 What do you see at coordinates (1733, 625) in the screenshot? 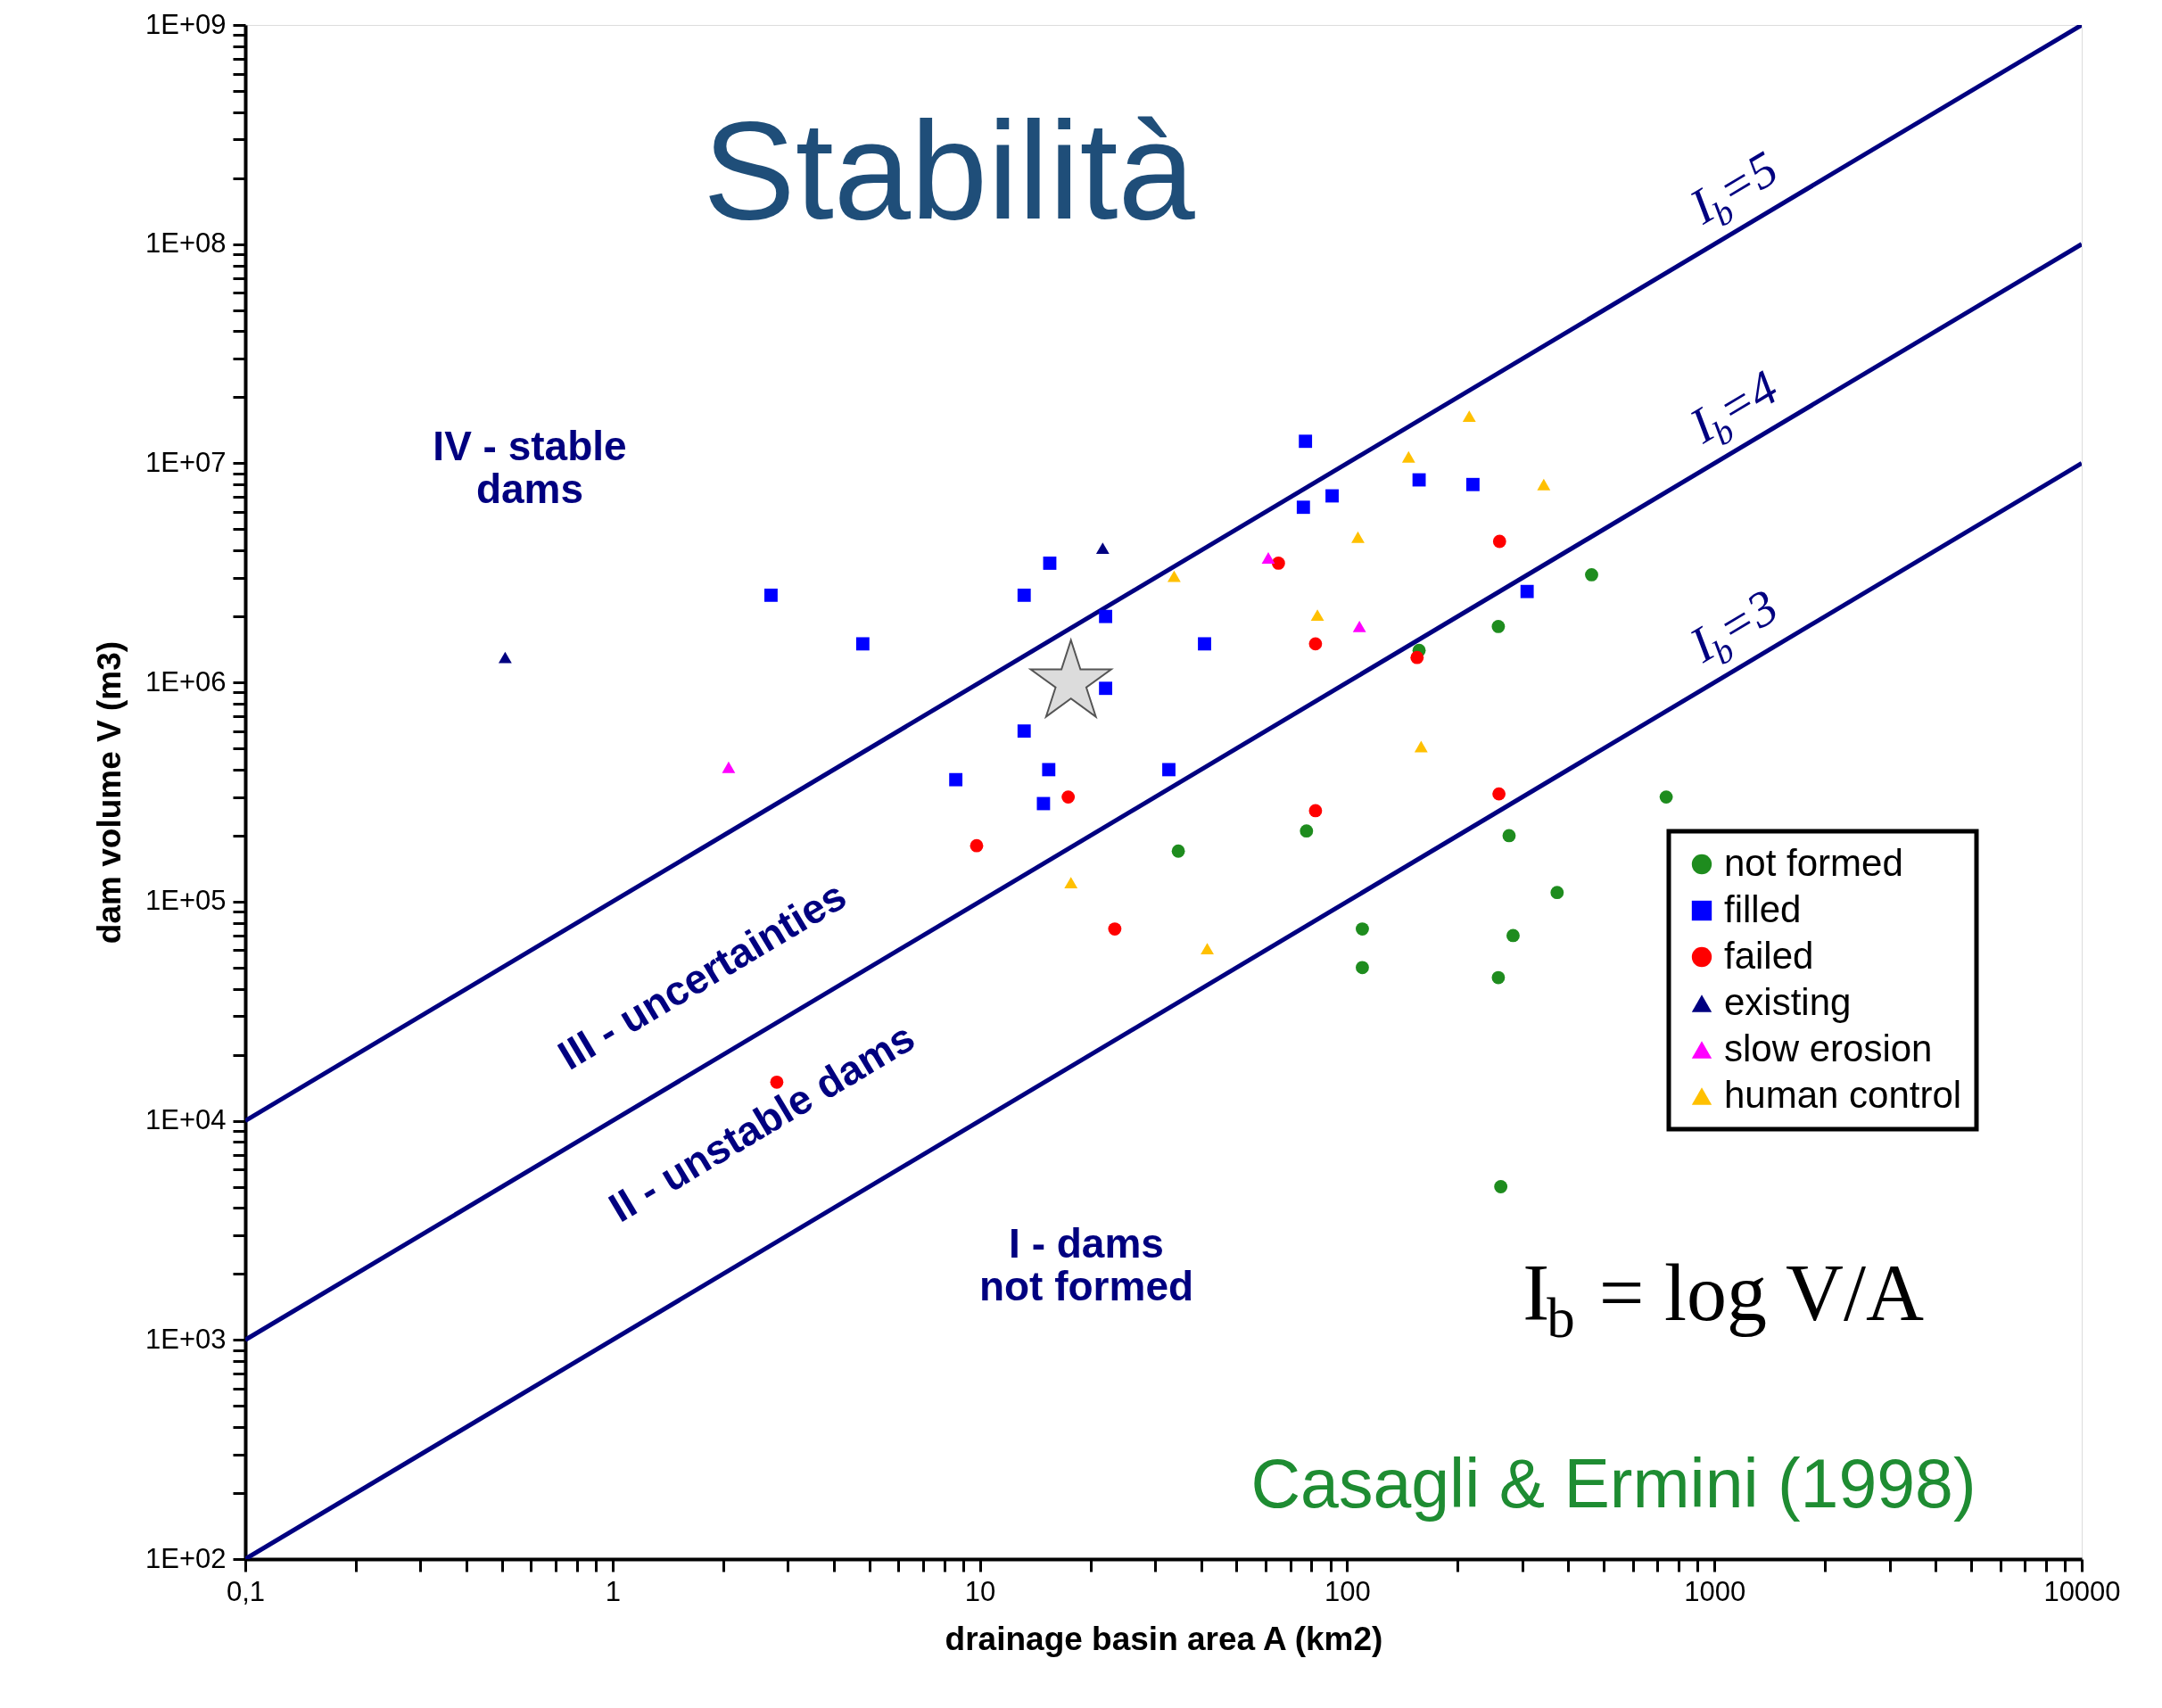
I see `text: Ib=3` at bounding box center [1733, 625].